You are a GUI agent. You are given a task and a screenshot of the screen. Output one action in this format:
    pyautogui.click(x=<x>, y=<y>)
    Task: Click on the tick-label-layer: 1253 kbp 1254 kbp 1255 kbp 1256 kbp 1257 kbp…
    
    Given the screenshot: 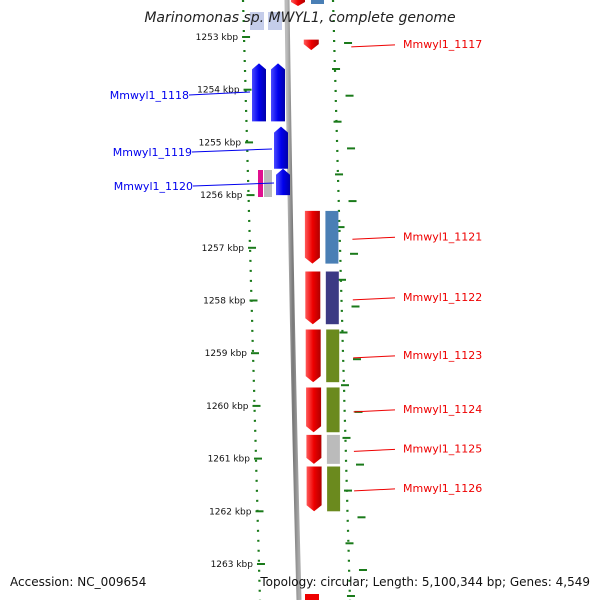 What is the action you would take?
    pyautogui.click(x=225, y=301)
    